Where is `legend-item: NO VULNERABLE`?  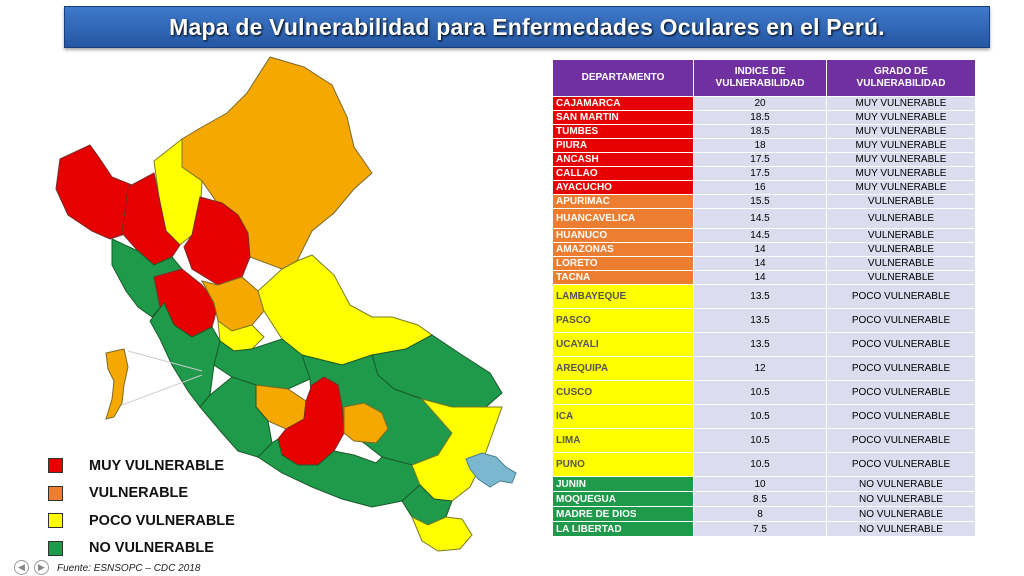 legend-item: NO VULNERABLE is located at coordinates (141, 549).